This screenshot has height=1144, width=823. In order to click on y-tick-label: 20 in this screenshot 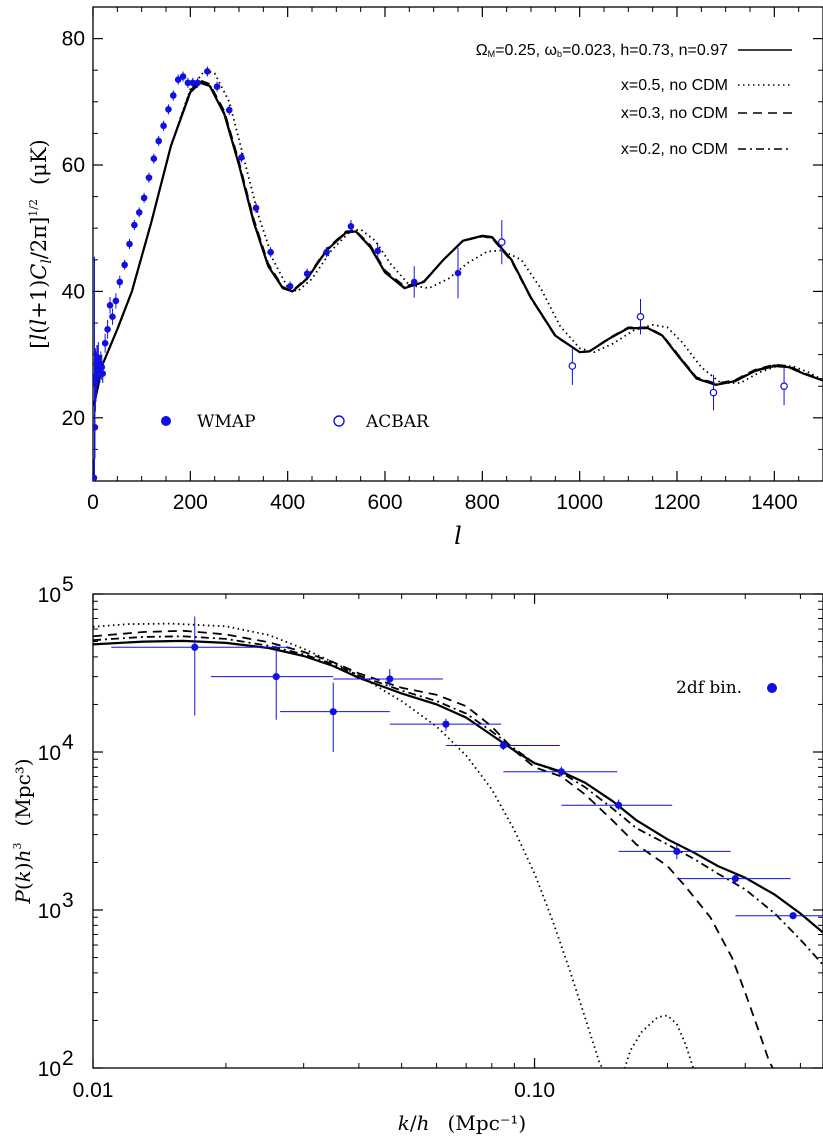, I will do `click(73, 418)`.